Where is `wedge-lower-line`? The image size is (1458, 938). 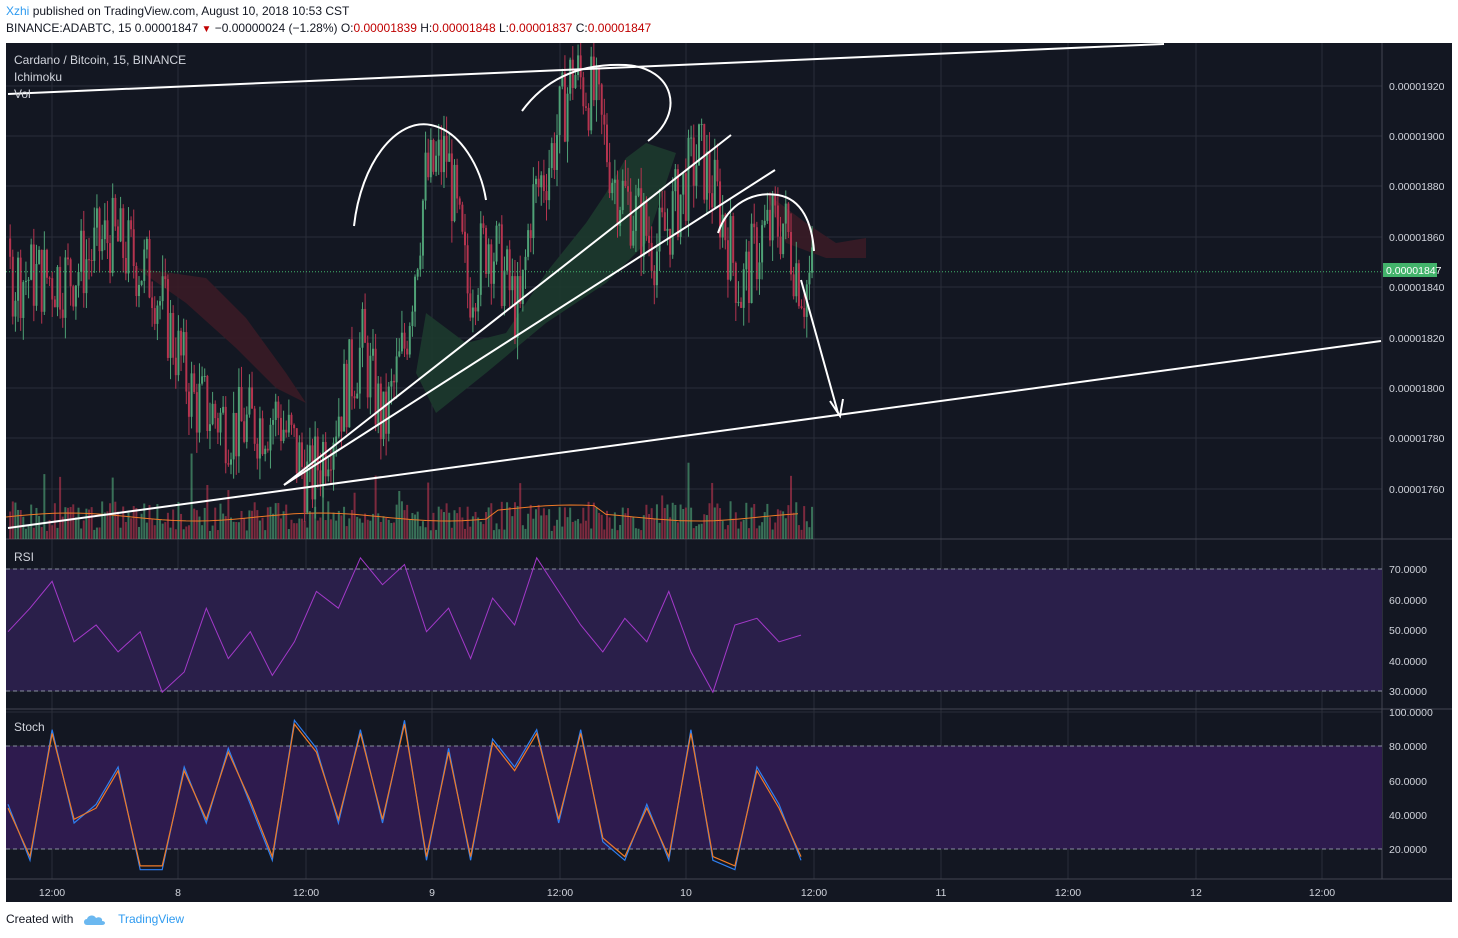
wedge-lower-line is located at coordinates (529, 327).